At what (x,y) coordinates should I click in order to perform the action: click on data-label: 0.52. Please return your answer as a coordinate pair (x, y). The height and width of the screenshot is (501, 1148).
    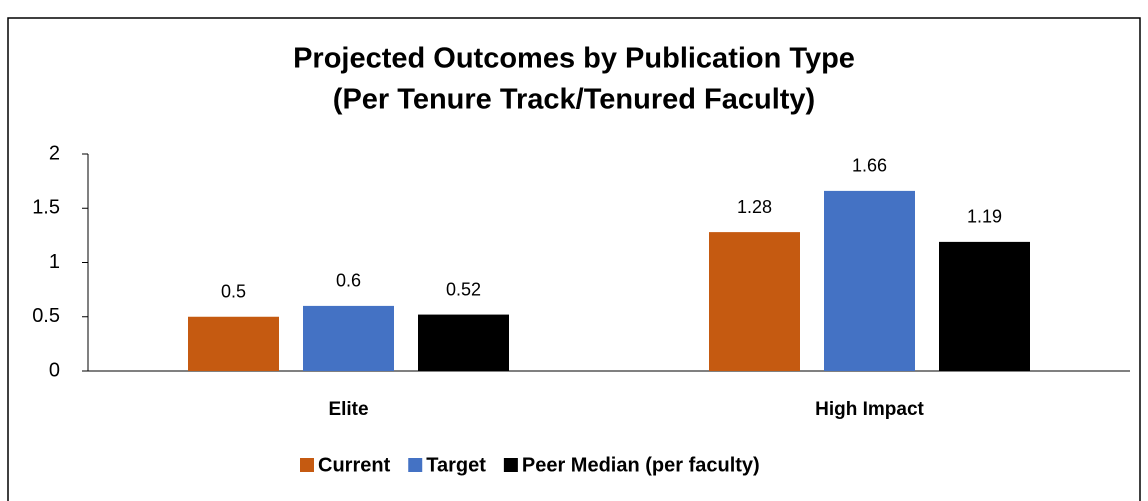
    Looking at the image, I should click on (463, 289).